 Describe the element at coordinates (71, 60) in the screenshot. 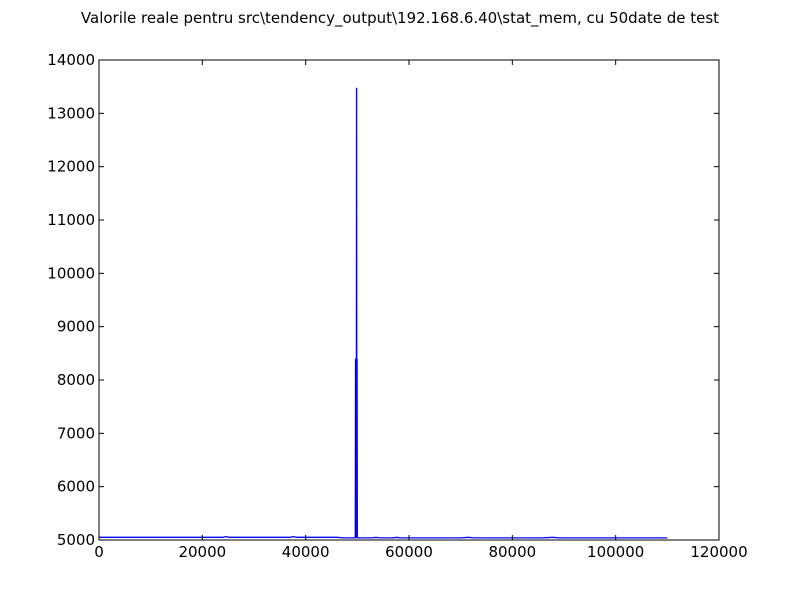

I see `y-tick-label: 14000` at that location.